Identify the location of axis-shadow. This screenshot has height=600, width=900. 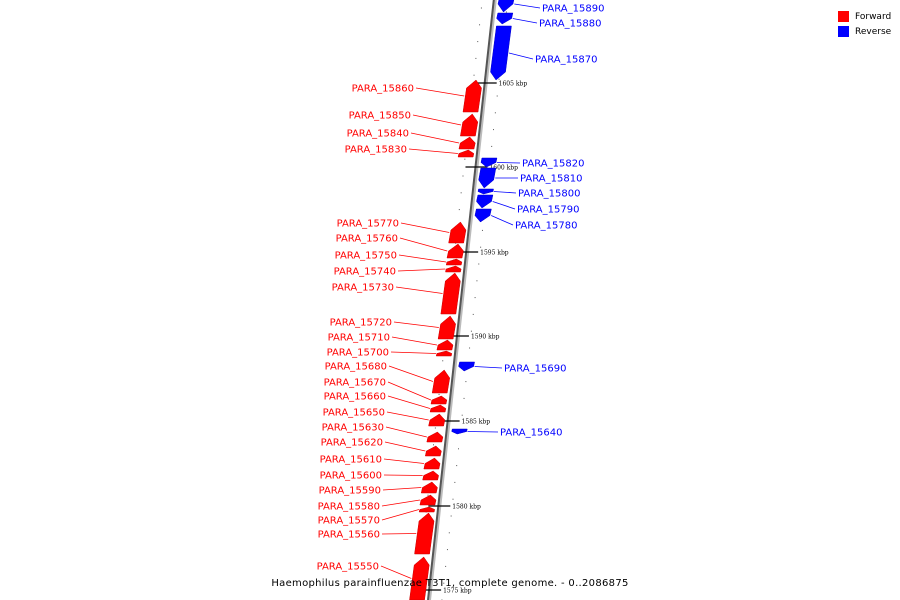
(462, 300).